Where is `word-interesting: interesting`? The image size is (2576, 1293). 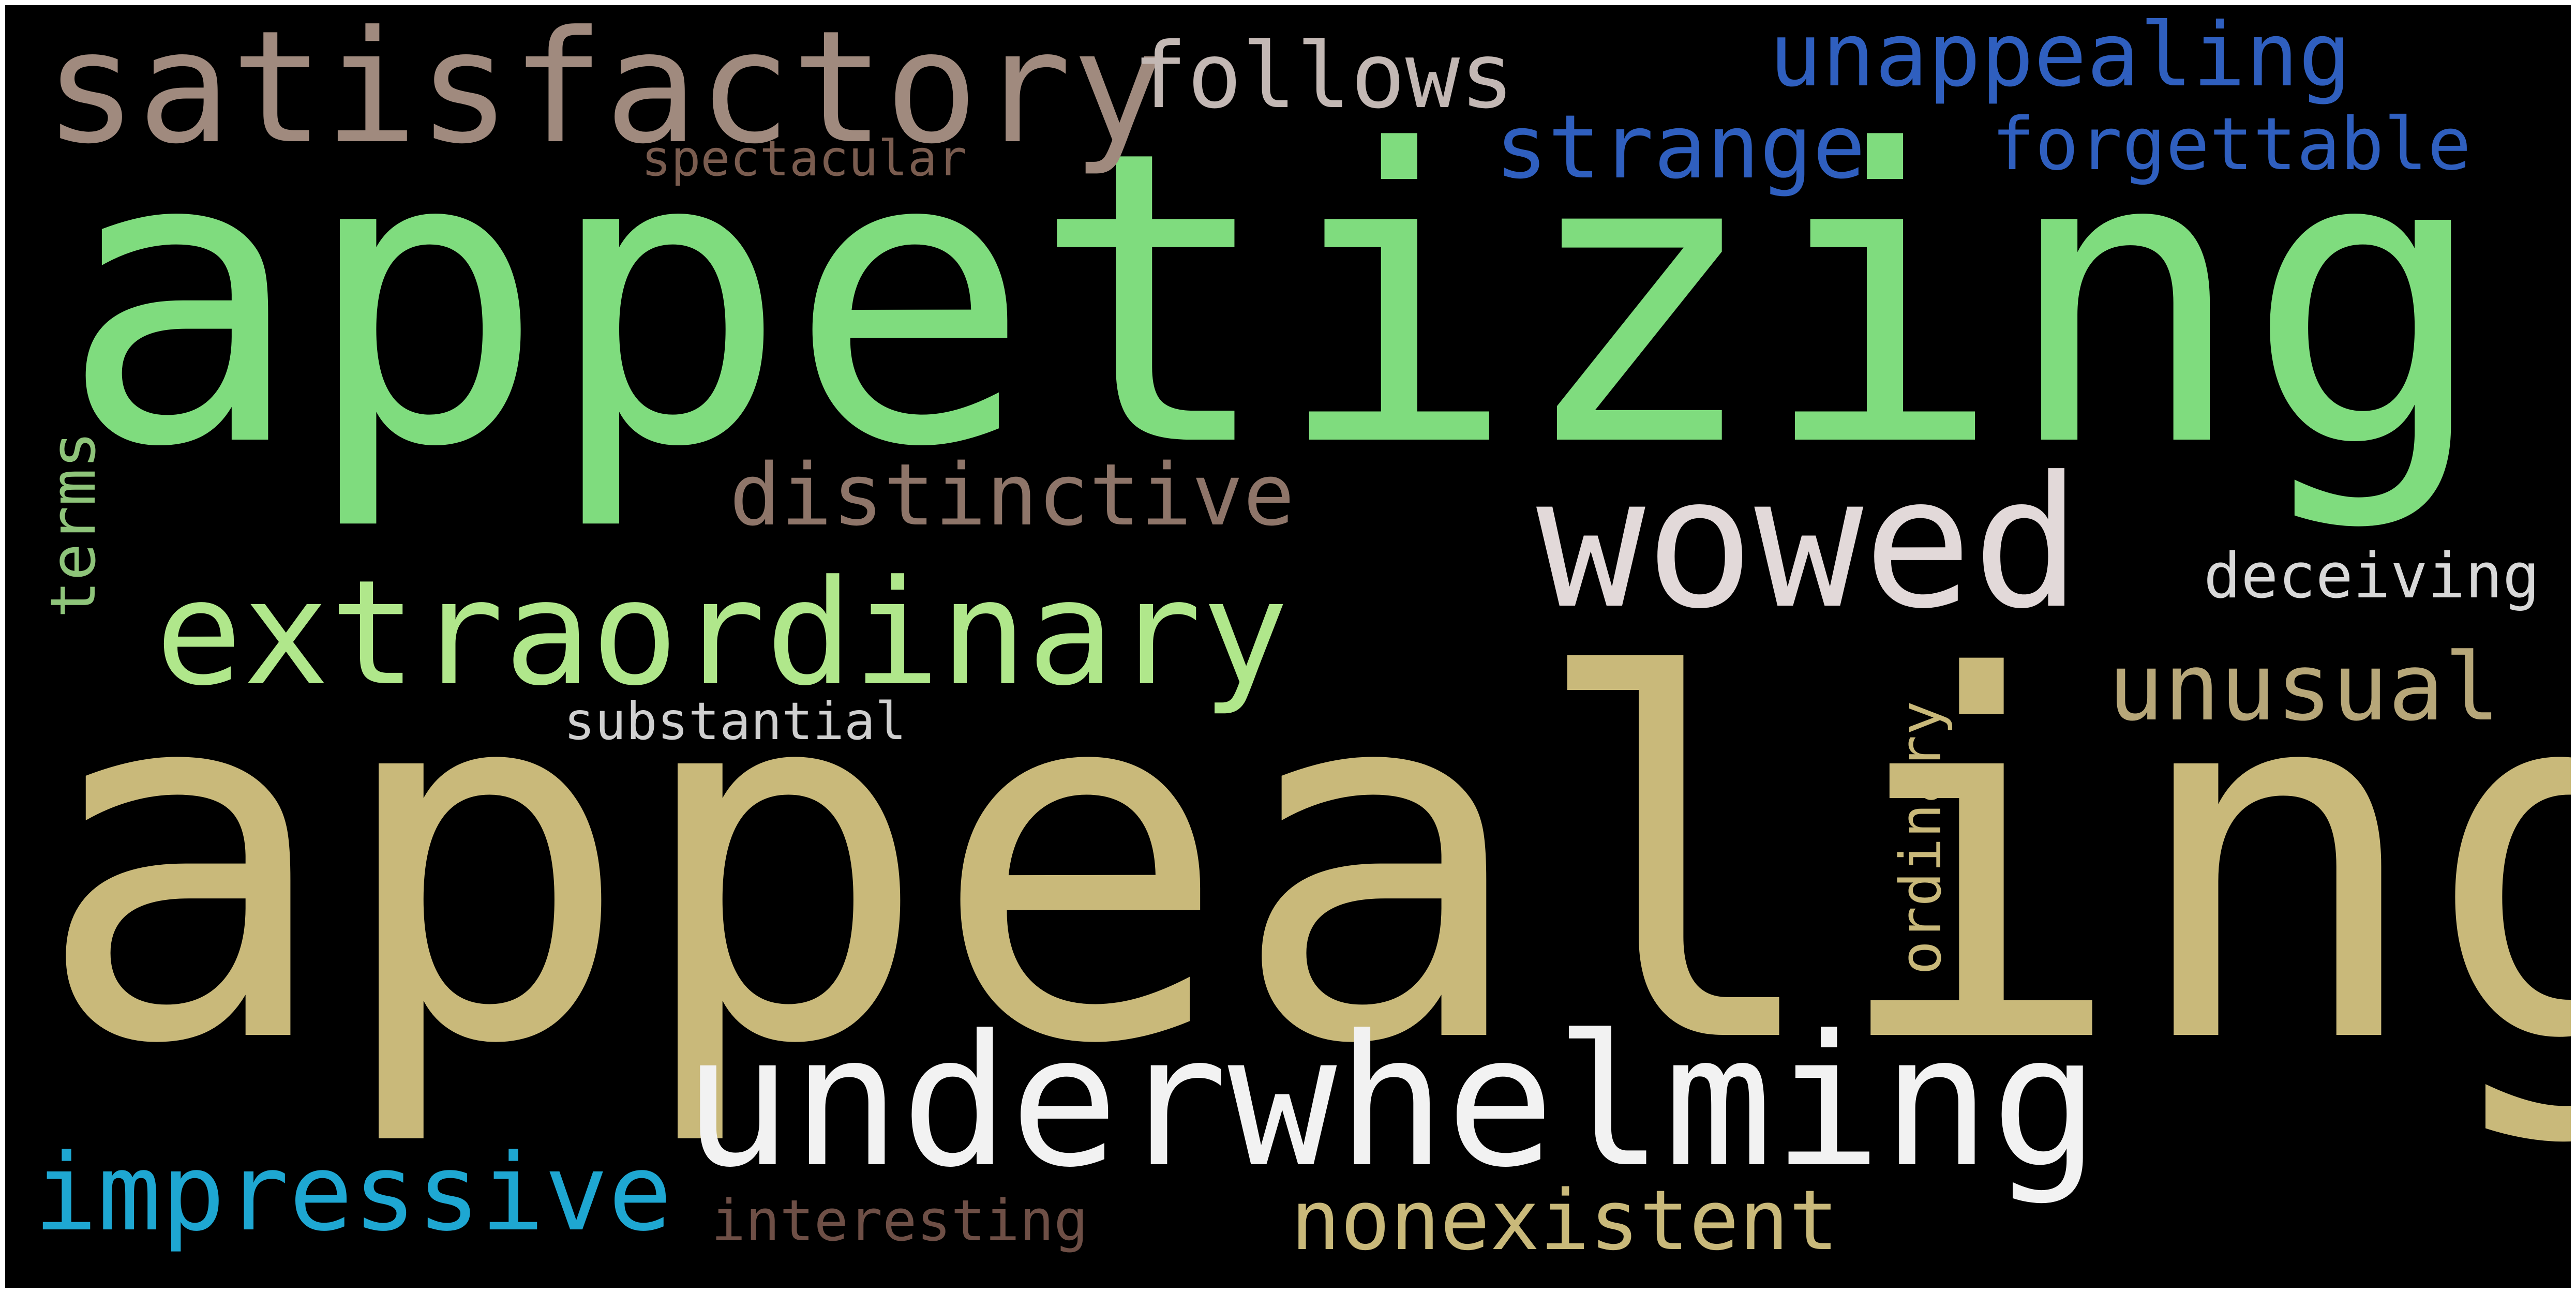
word-interesting: interesting is located at coordinates (899, 1220).